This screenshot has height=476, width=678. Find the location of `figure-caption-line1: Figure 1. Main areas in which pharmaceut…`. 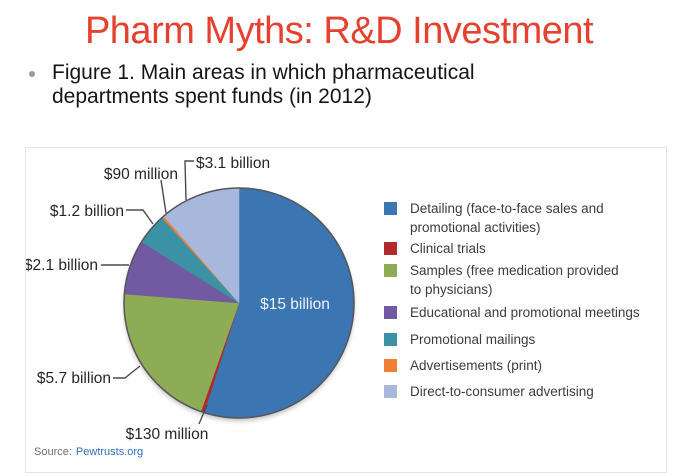

figure-caption-line1: Figure 1. Main areas in which pharmaceut… is located at coordinates (263, 72).